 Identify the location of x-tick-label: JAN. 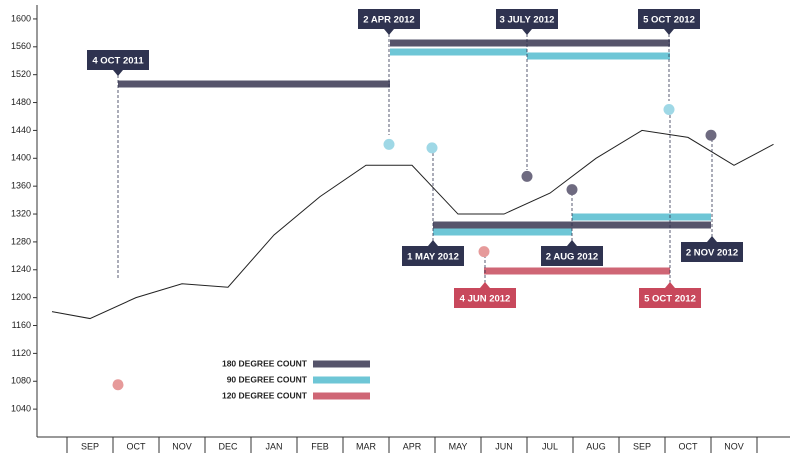
(273, 446).